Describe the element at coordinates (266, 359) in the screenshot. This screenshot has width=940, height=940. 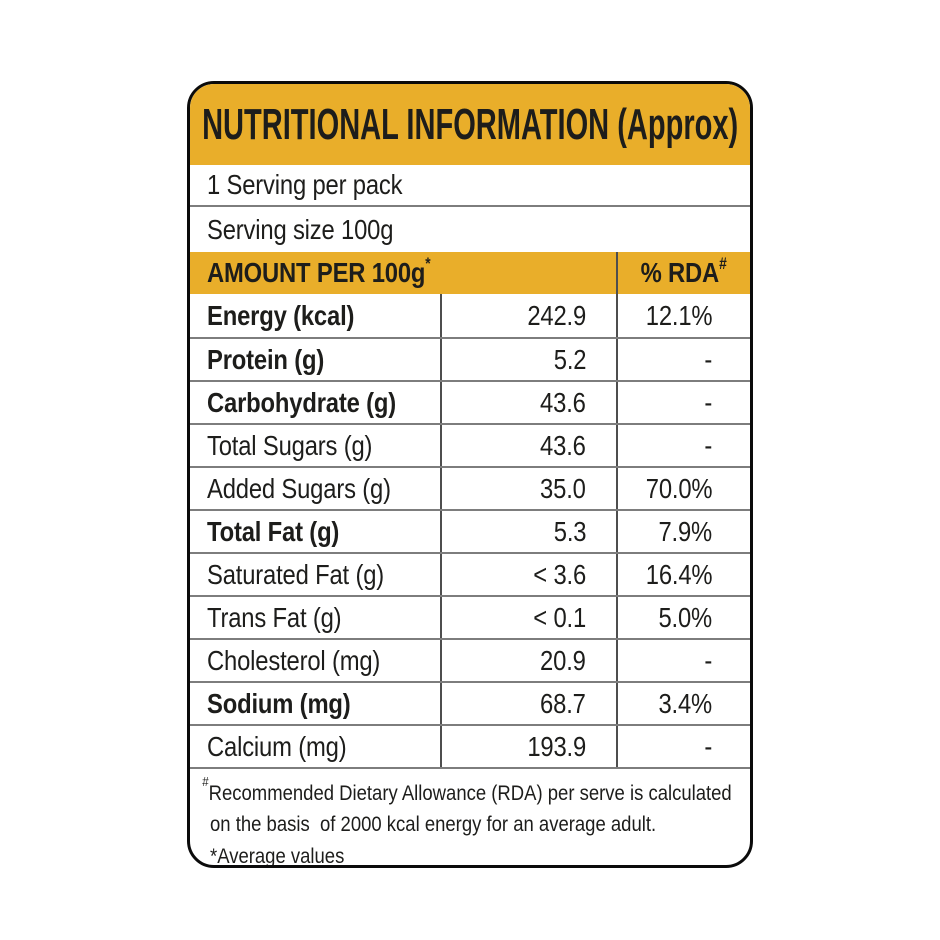
I see `nutrient-name: Protein (g)` at that location.